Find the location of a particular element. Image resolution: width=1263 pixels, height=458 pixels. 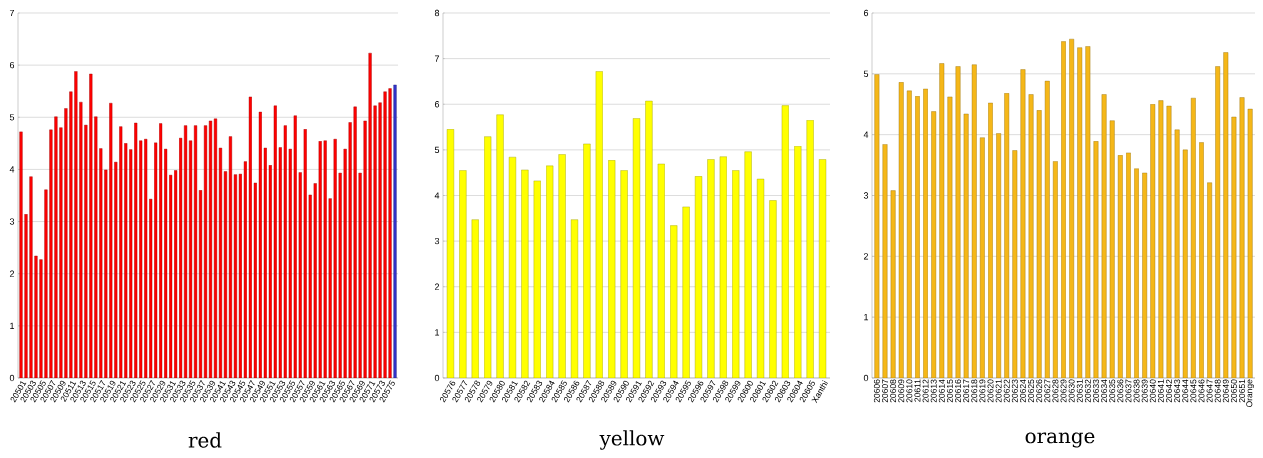

x-tick-label: 20642 is located at coordinates (1169, 391).